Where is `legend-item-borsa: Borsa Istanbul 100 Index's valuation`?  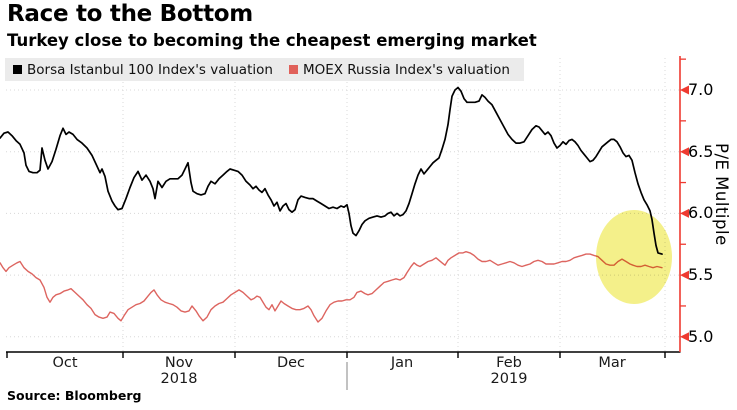
legend-item-borsa: Borsa Istanbul 100 Index's valuation is located at coordinates (143, 70).